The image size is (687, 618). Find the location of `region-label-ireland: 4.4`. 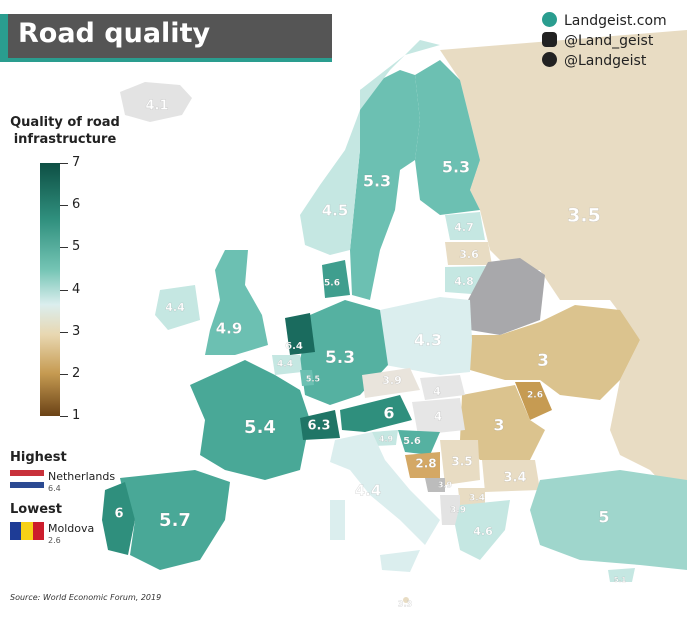

region-label-ireland: 4.4 is located at coordinates (175, 307).